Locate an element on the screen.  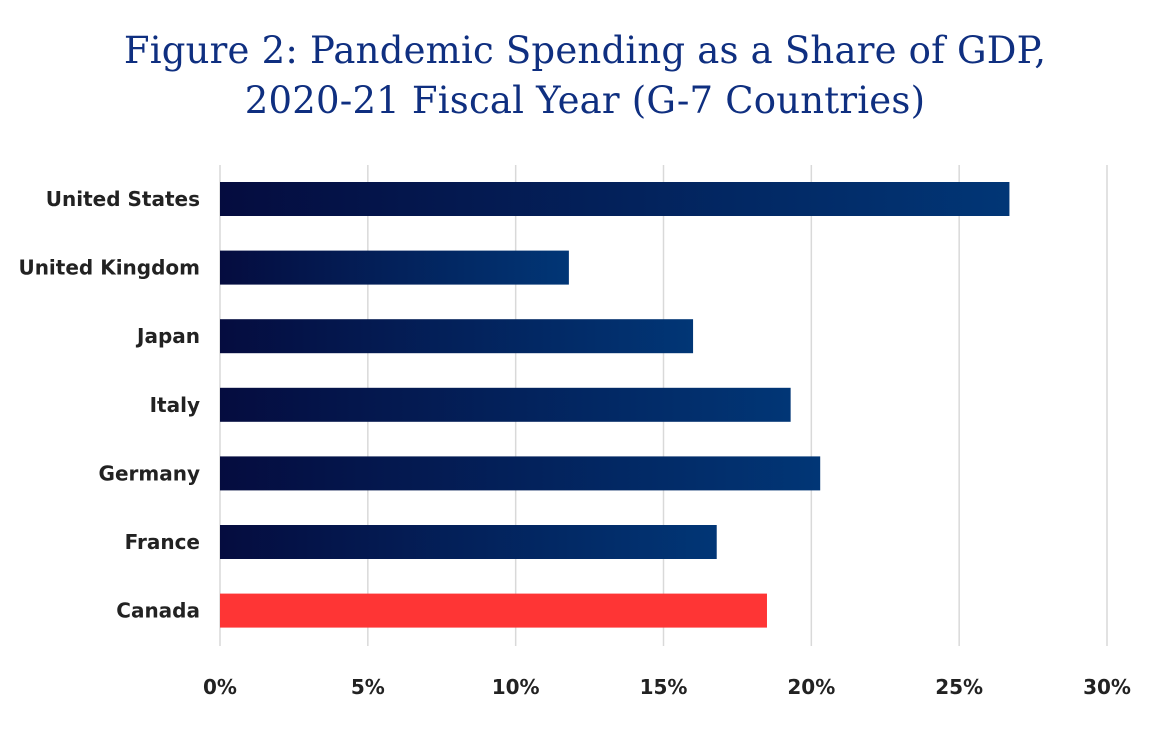
bar-united-kingdom is located at coordinates (394, 267).